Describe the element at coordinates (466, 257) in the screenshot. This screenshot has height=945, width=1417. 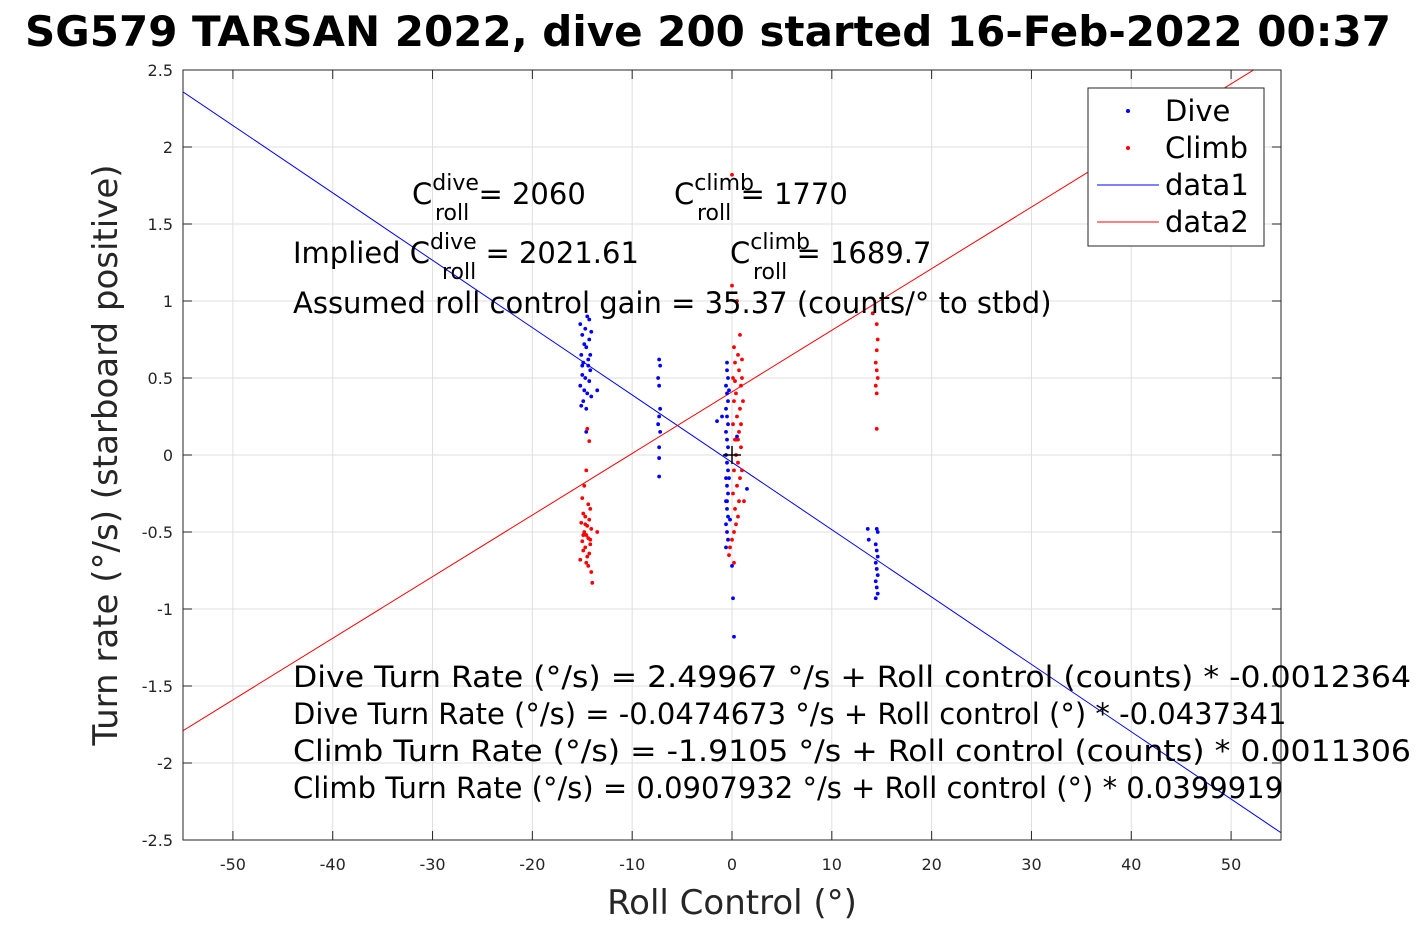
I see `annotation-implied-dive: Implied Cdive roll = 2021.61` at that location.